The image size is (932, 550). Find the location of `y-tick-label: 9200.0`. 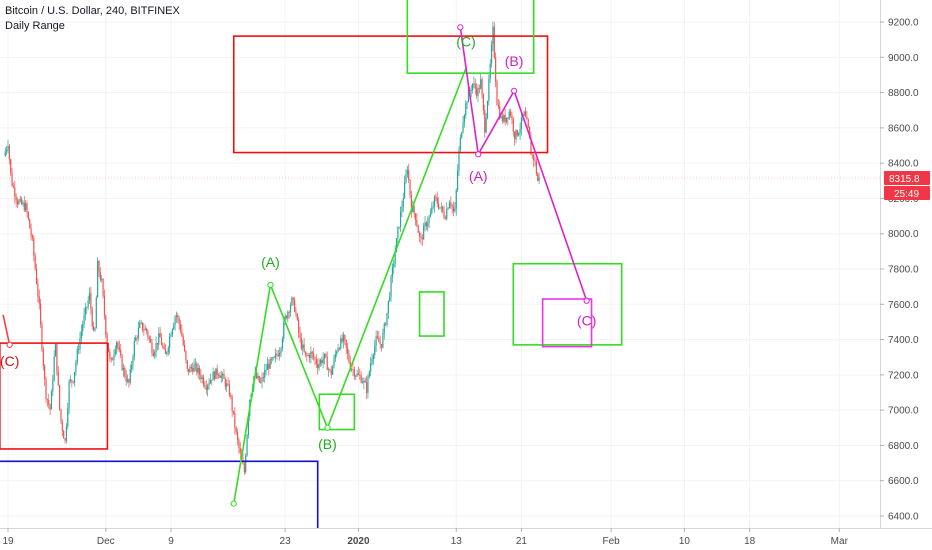

y-tick-label: 9200.0 is located at coordinates (903, 23).